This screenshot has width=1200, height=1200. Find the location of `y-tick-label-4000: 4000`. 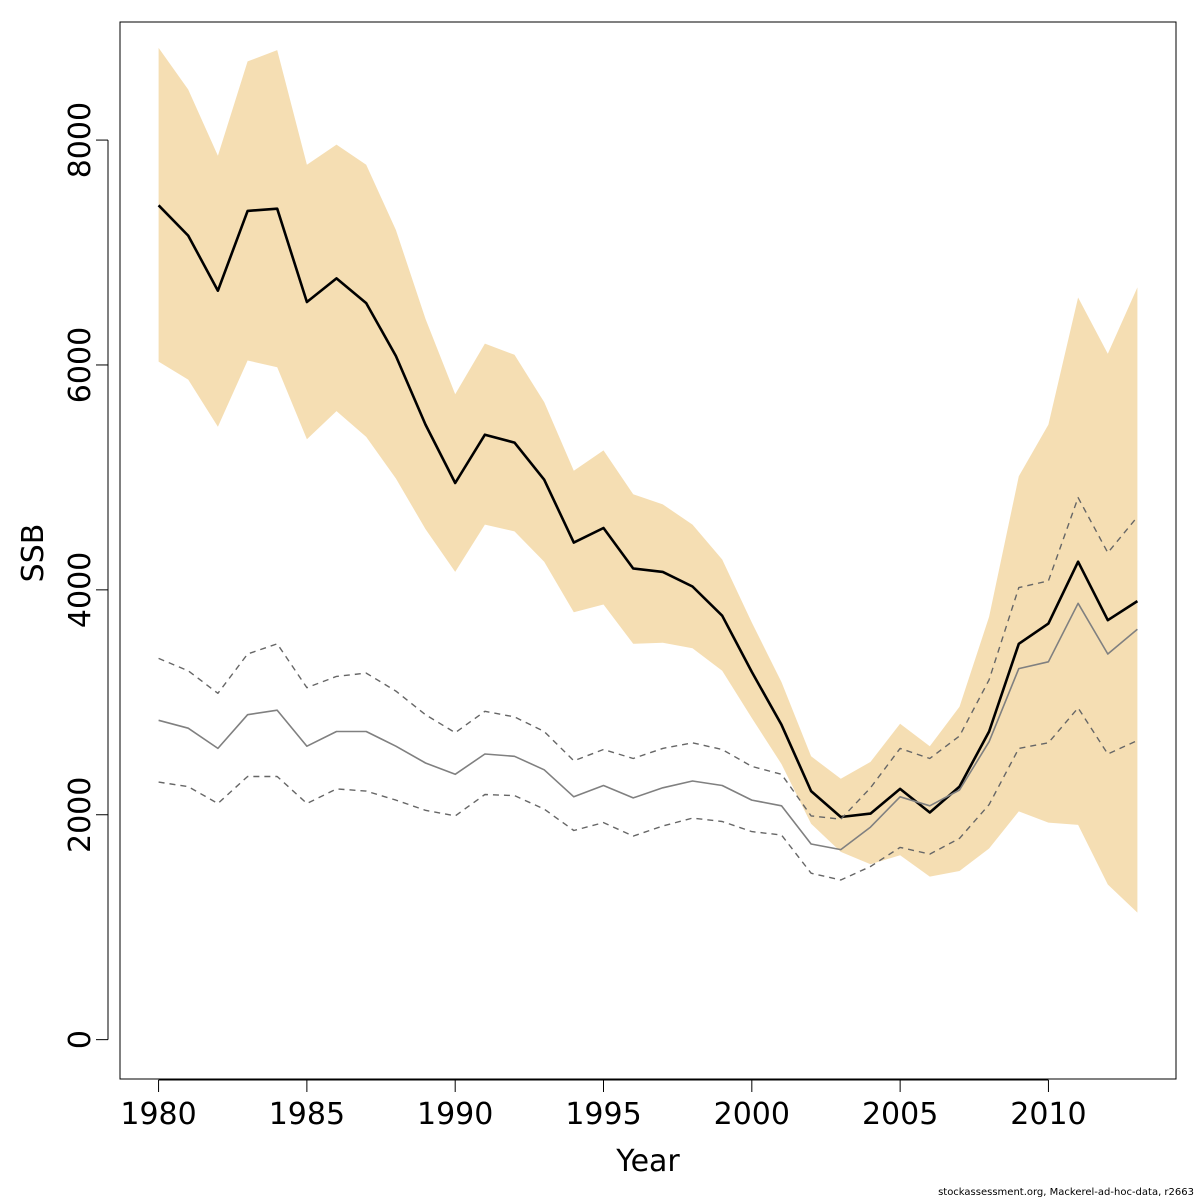

y-tick-label-4000: 4000 is located at coordinates (80, 590).